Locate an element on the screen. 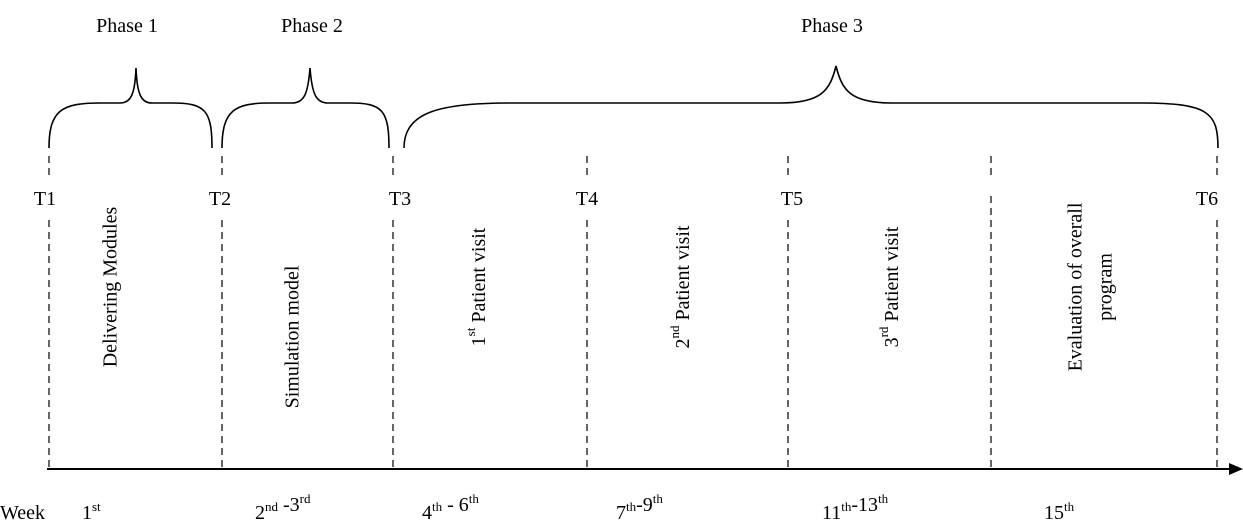 This screenshot has width=1243, height=524. timepoint-t2: T2 is located at coordinates (220, 199).